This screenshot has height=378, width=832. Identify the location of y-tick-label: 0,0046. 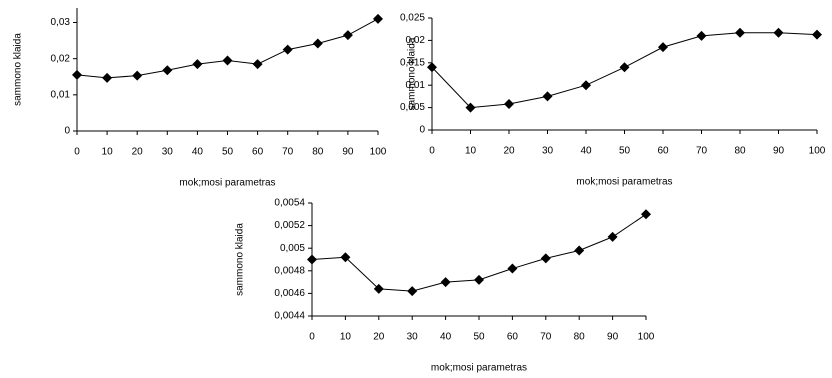
(289, 293).